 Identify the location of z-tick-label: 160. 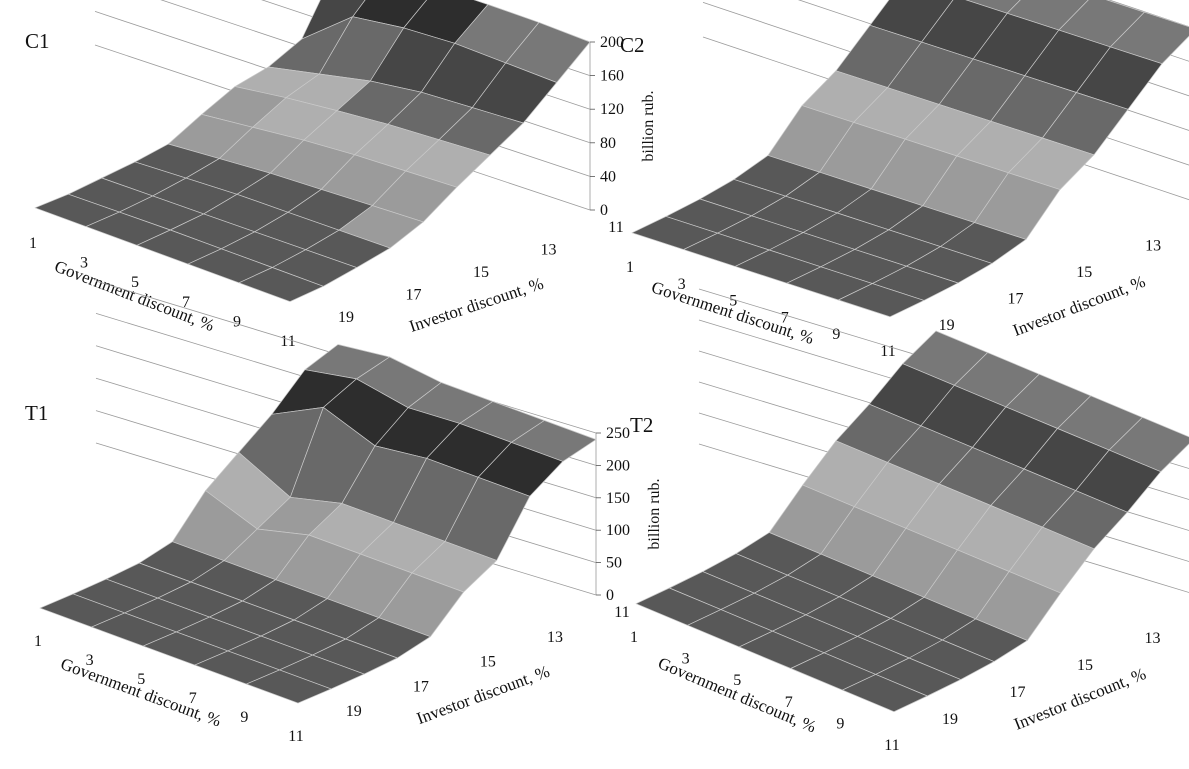
(612, 76).